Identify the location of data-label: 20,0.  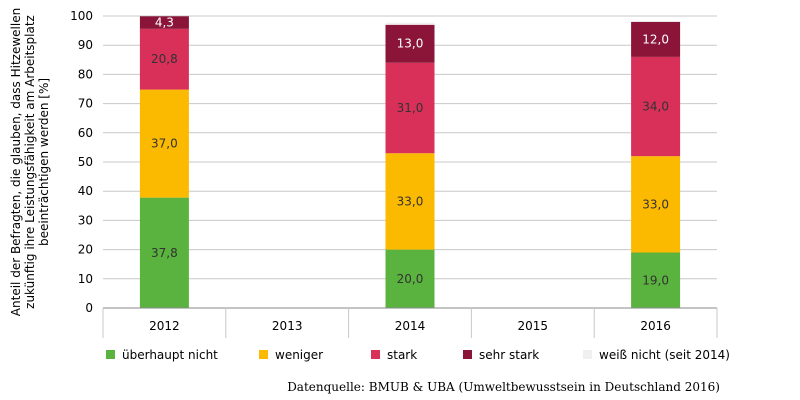
(410, 279).